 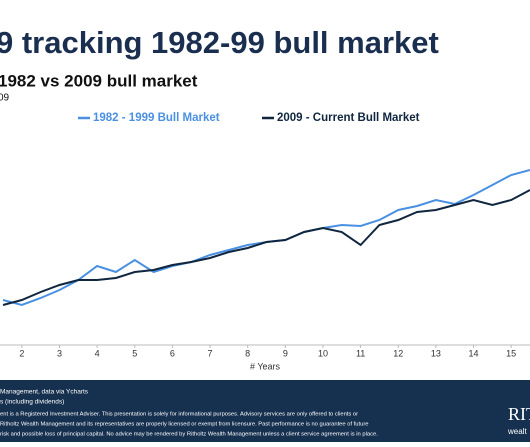 I want to click on x-tick-label: 2, so click(x=21, y=353).